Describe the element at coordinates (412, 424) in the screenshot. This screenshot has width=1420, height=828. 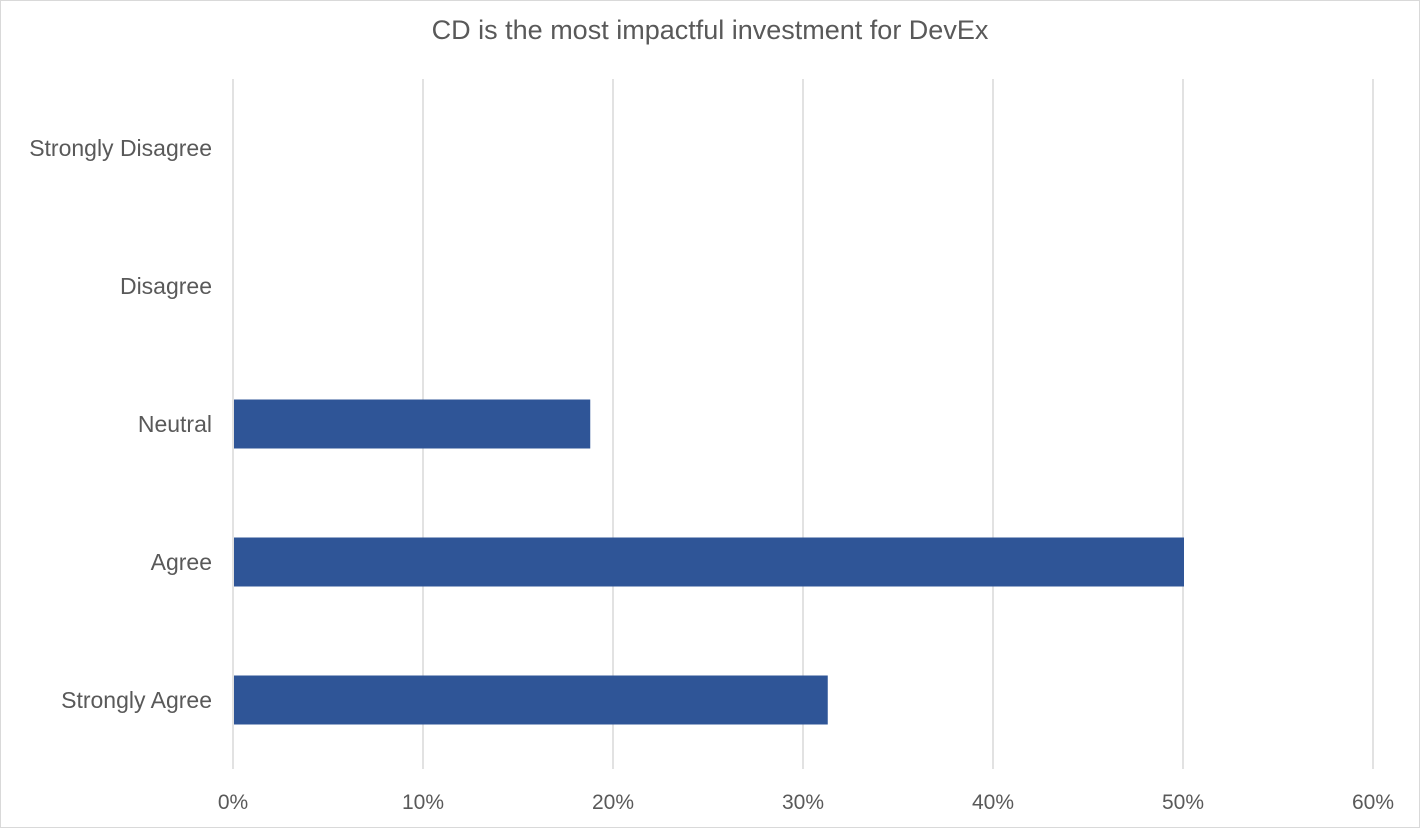
I see `bar-neutral` at that location.